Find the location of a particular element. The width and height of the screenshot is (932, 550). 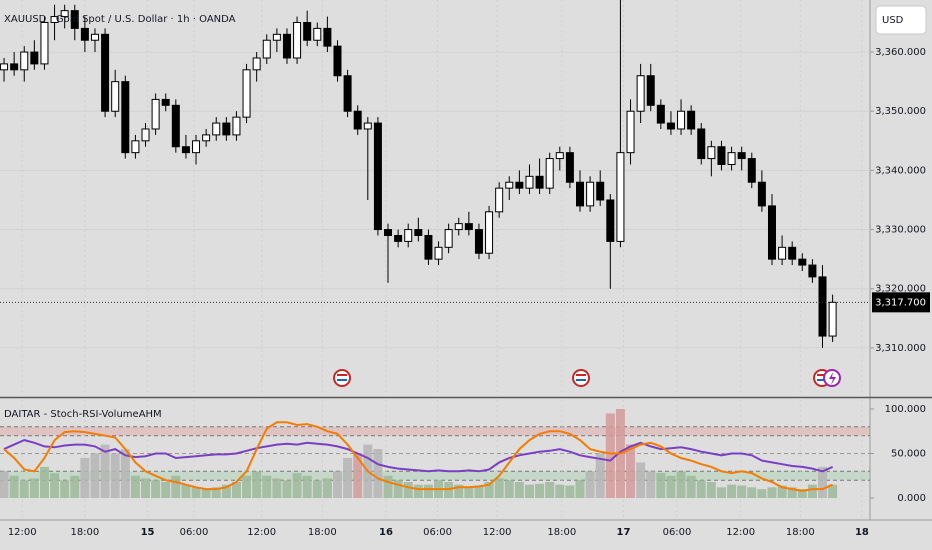

x-tick-label: 12:00 is located at coordinates (22, 532).